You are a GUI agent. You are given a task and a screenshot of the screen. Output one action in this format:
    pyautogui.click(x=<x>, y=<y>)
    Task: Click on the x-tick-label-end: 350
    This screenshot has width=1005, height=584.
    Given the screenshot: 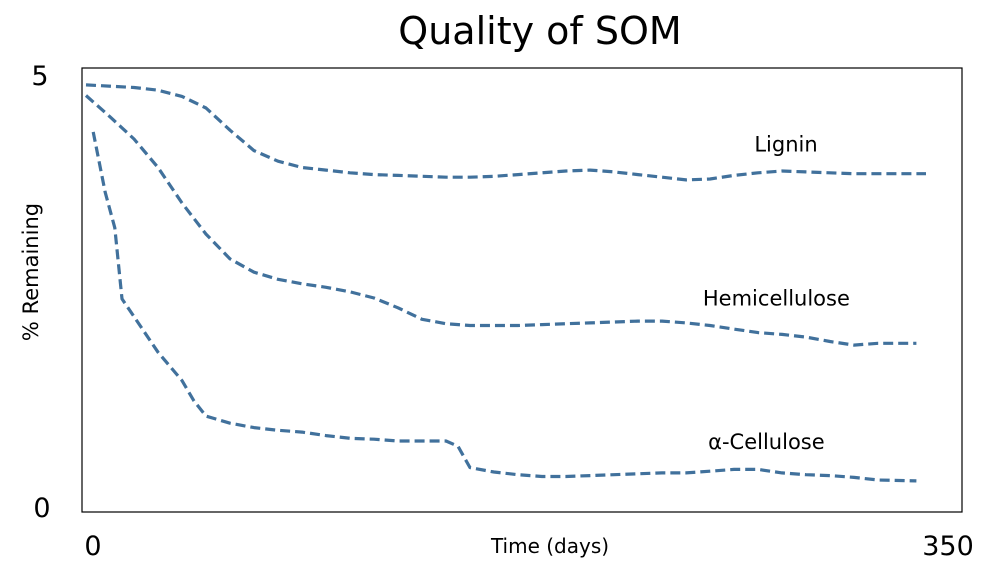 What is the action you would take?
    pyautogui.click(x=948, y=546)
    